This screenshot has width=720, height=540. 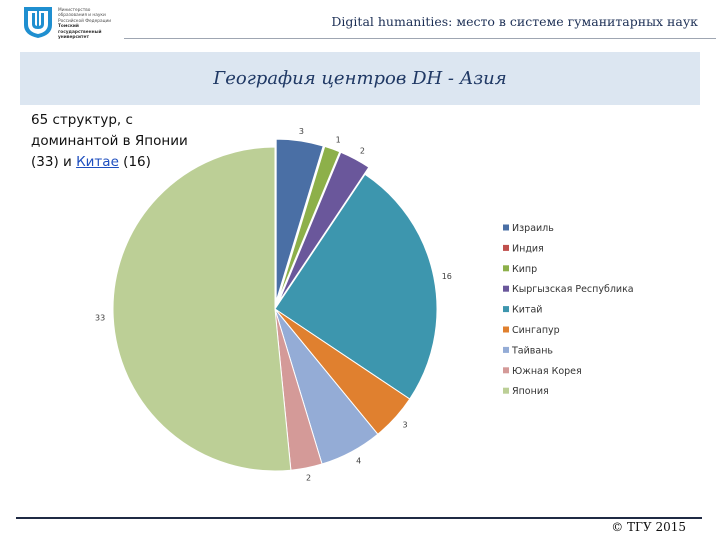 I want to click on logo-name-line: государственный, so click(x=80, y=32).